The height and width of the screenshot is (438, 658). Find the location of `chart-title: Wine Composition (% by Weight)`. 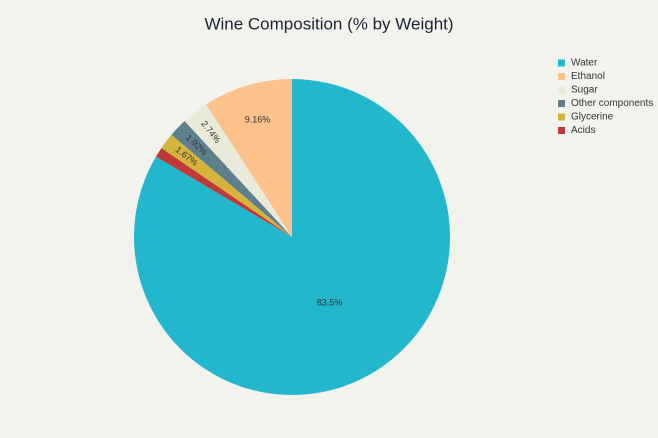

chart-title: Wine Composition (% by Weight) is located at coordinates (328, 23).